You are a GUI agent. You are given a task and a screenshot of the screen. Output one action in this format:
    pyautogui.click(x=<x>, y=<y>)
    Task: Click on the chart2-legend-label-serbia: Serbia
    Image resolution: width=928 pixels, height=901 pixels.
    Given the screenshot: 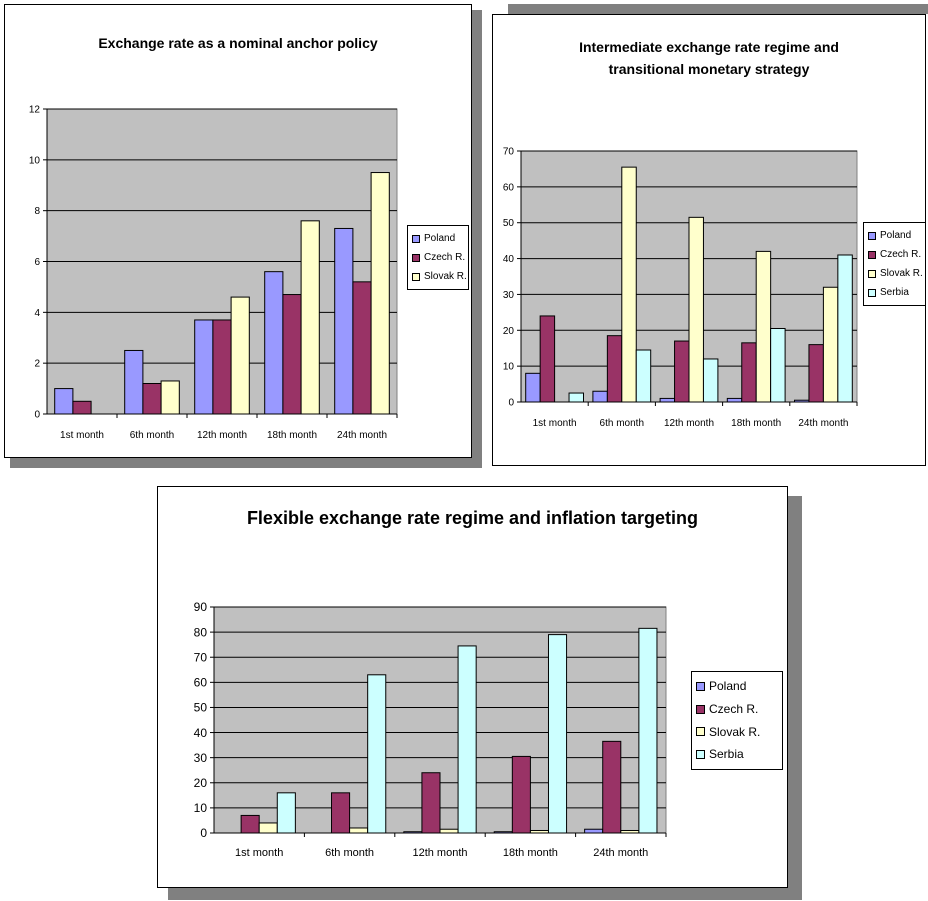 What is the action you would take?
    pyautogui.click(x=894, y=292)
    